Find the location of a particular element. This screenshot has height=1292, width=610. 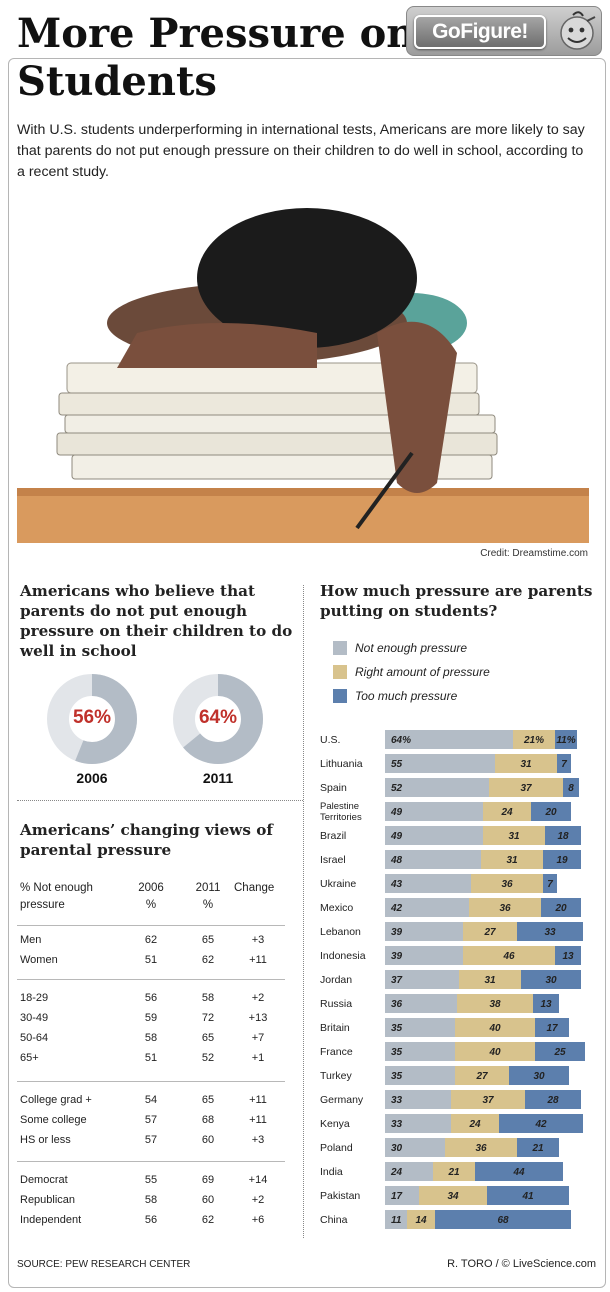

bar-label-china-s2: 68 is located at coordinates (503, 1220).